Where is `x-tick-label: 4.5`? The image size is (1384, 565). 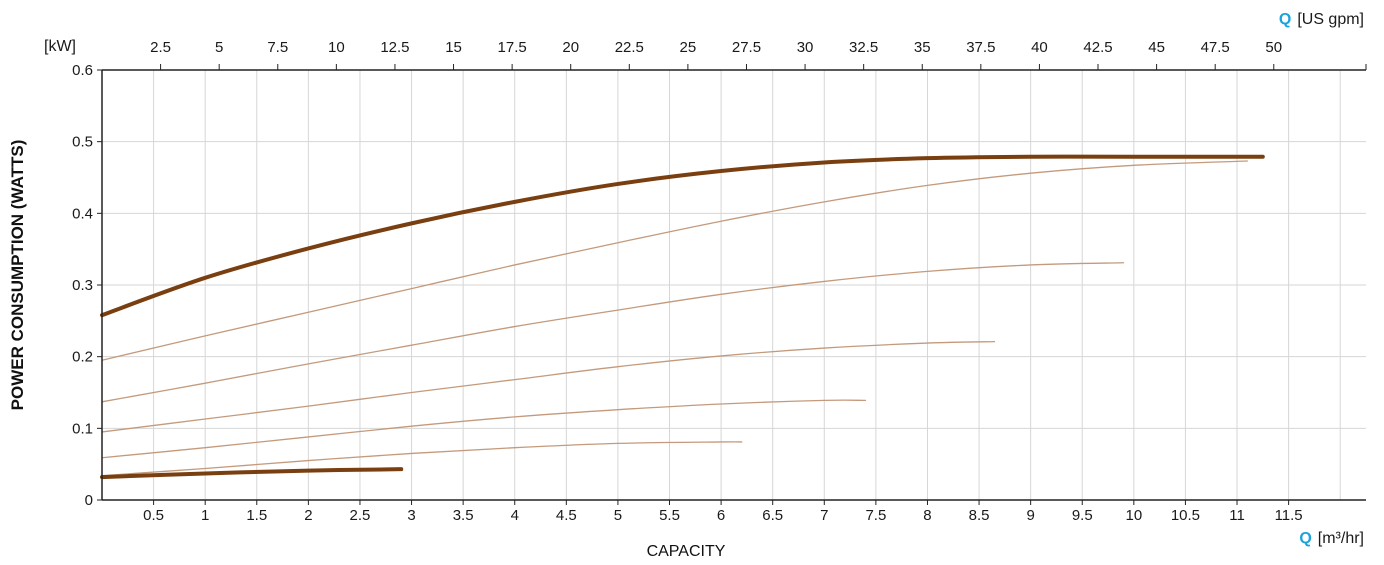
x-tick-label: 4.5 is located at coordinates (566, 515).